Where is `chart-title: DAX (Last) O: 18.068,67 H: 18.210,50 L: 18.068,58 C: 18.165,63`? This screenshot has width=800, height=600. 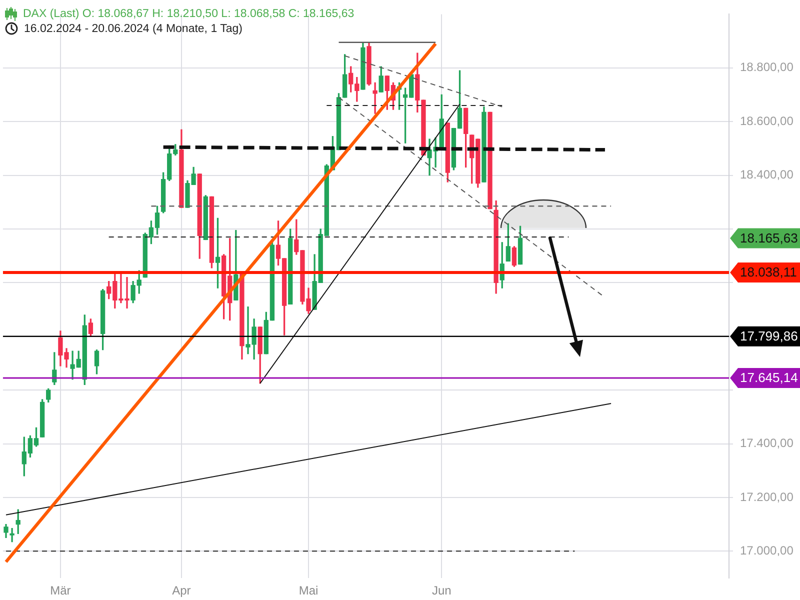
chart-title: DAX (Last) O: 18.068,67 H: 18.210,50 L: 18.068,58 C: 18.165,63 is located at coordinates (188, 14).